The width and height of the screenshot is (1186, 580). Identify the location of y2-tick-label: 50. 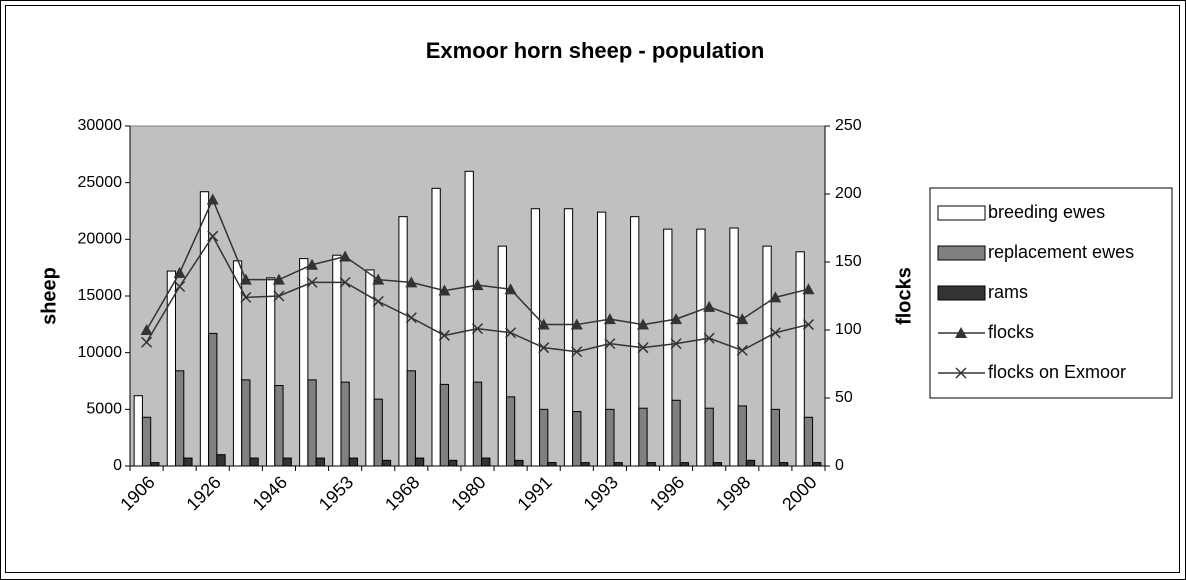
(844, 397).